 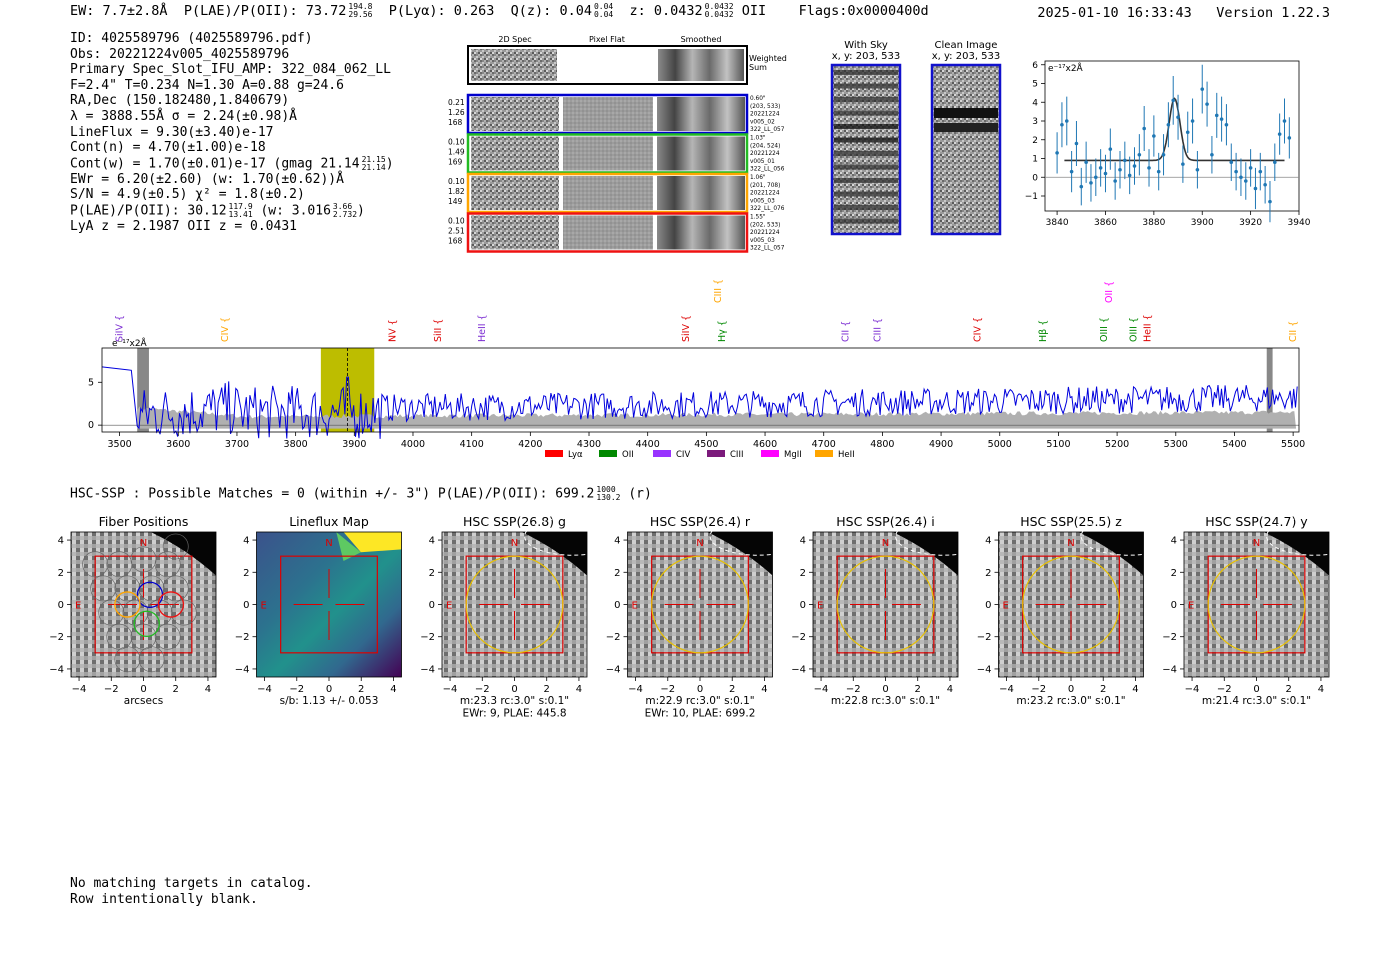 What do you see at coordinates (191, 38) in the screenshot?
I see `info-id: ID: 4025589796 (4025589796.pdf)` at bounding box center [191, 38].